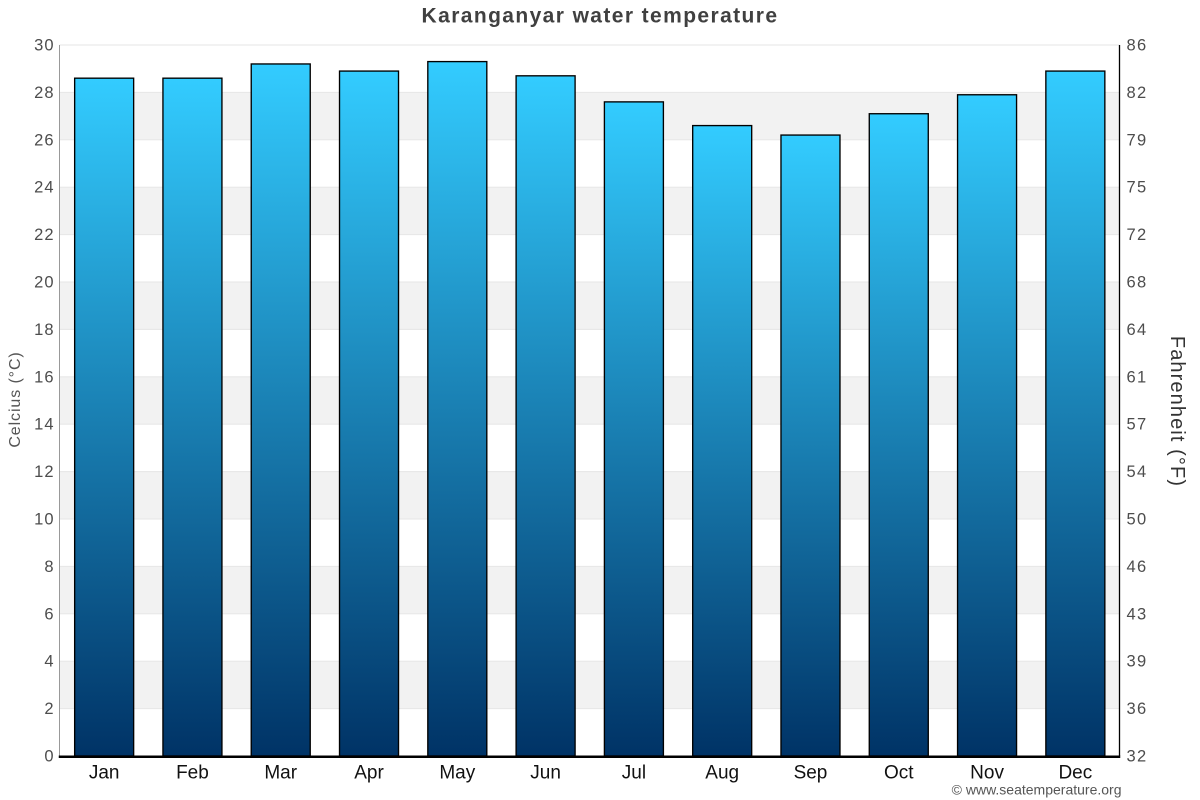 This screenshot has height=800, width=1200. What do you see at coordinates (104, 773) in the screenshot?
I see `svg-text: Jan` at bounding box center [104, 773].